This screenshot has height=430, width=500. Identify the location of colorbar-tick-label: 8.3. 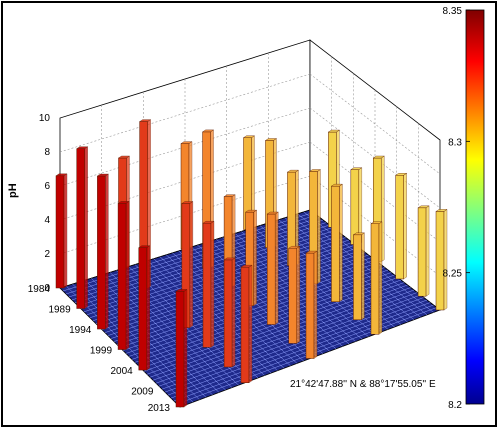
(455, 142).